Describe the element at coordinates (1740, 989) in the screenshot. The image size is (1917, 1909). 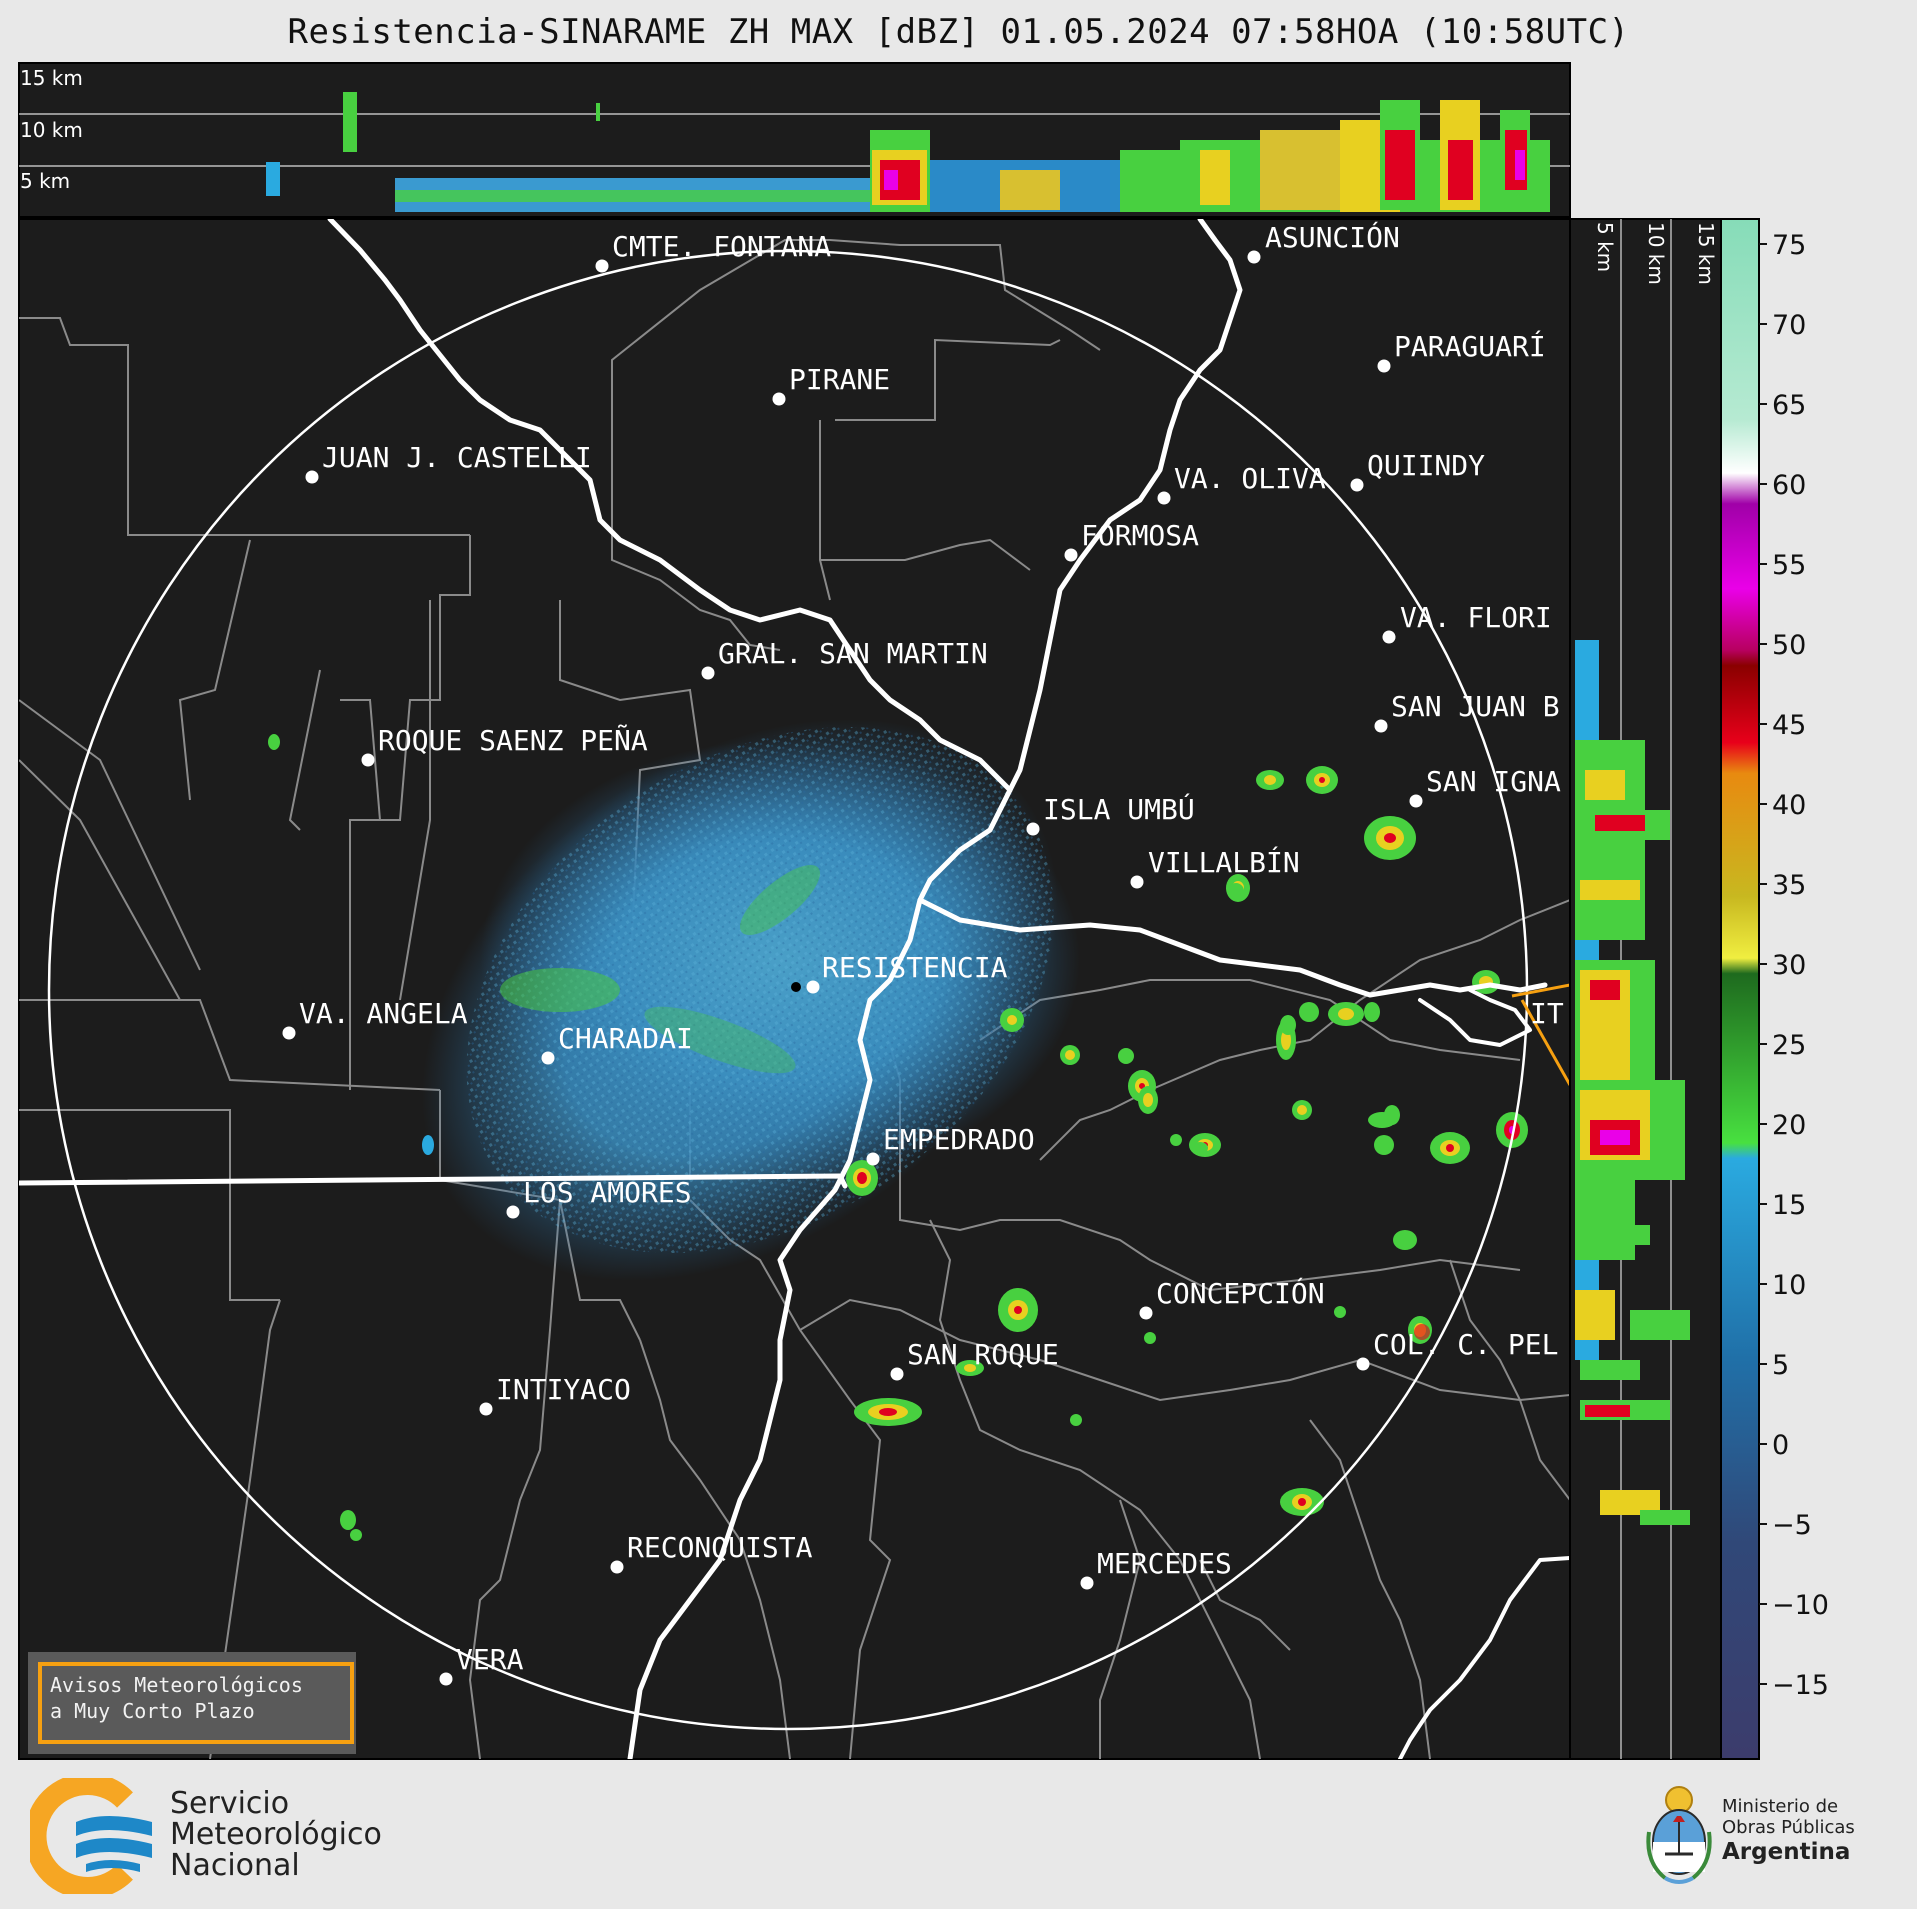
I see `colorbar` at that location.